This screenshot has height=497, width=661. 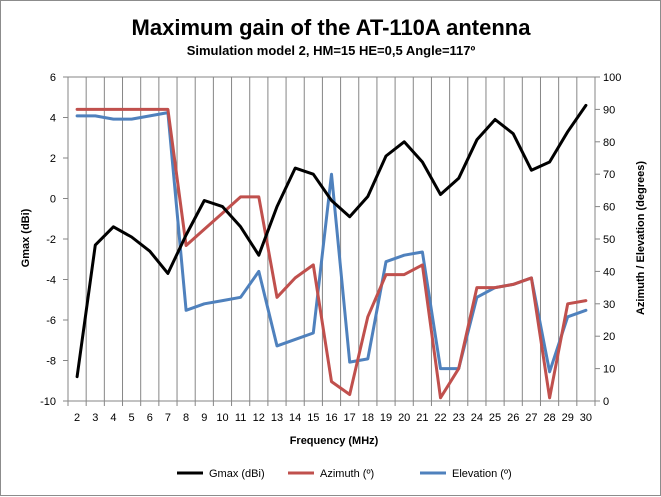 What do you see at coordinates (368, 418) in the screenshot?
I see `x-tick-label: 18` at bounding box center [368, 418].